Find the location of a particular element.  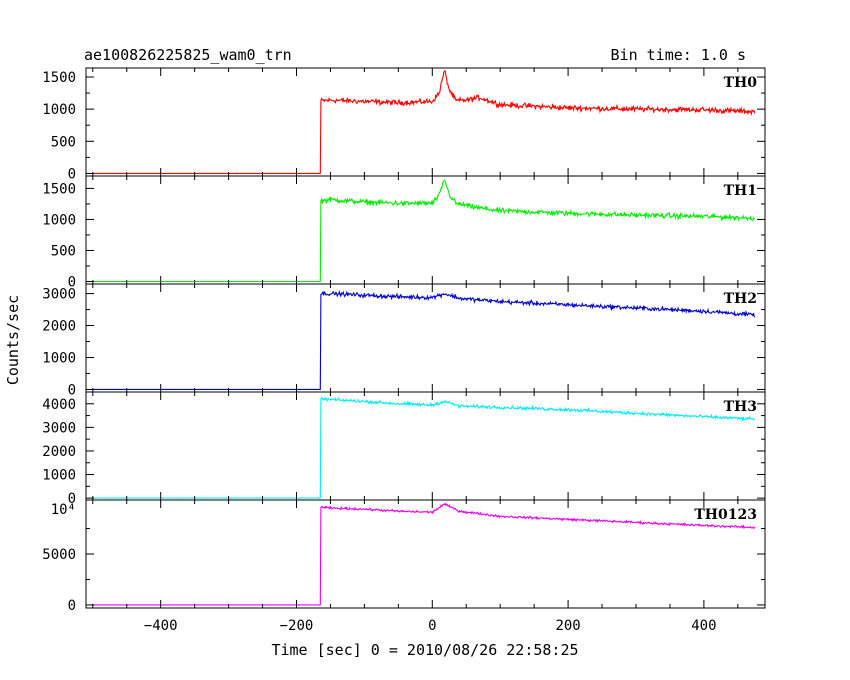

x-tick-label: 200 is located at coordinates (567, 626).